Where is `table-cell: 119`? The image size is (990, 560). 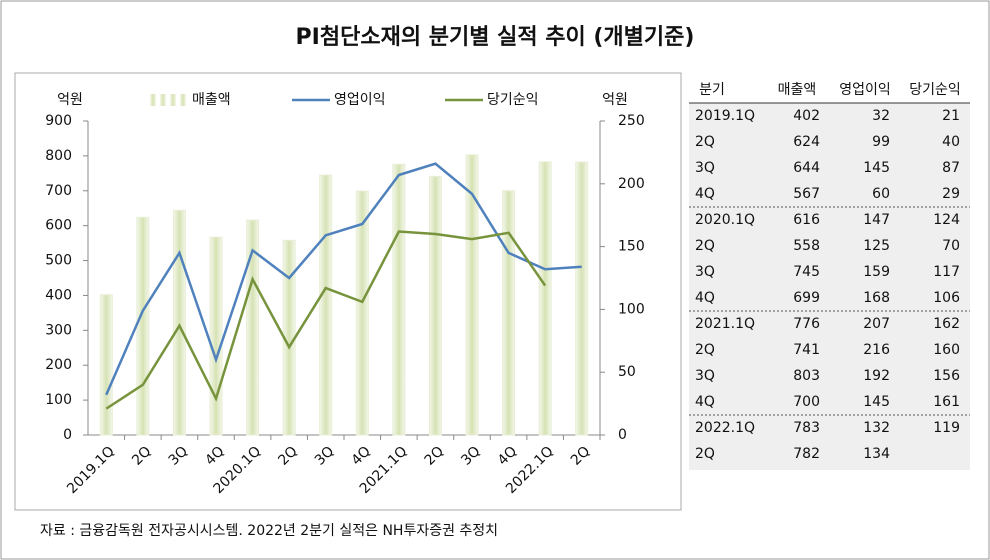 table-cell: 119 is located at coordinates (946, 428).